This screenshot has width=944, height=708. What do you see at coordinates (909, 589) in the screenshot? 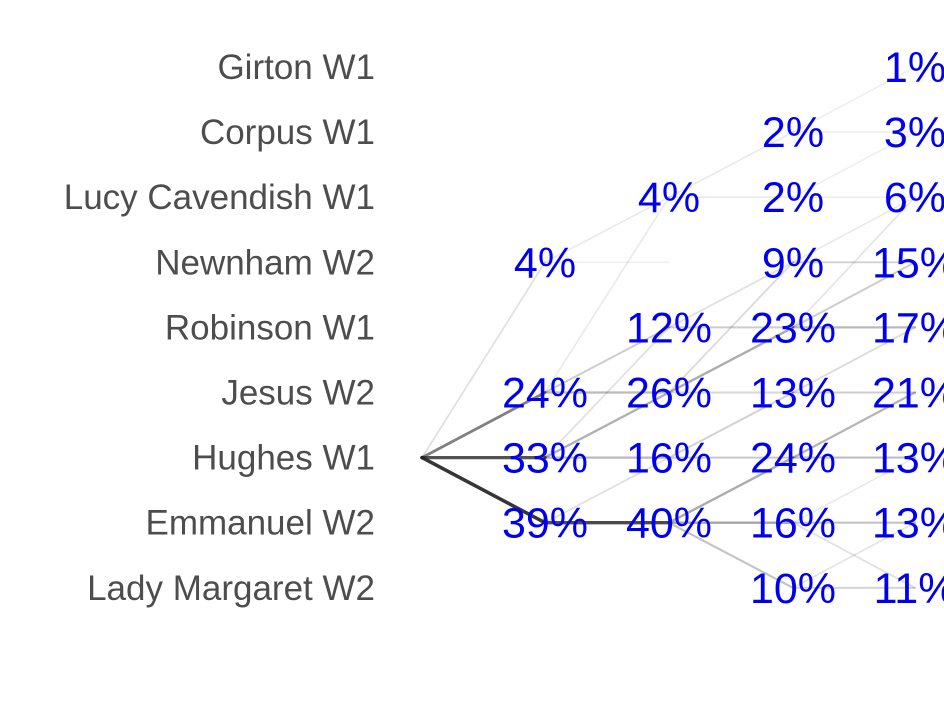
I see `pct-day4-lady-margaret-w2: 11%` at bounding box center [909, 589].